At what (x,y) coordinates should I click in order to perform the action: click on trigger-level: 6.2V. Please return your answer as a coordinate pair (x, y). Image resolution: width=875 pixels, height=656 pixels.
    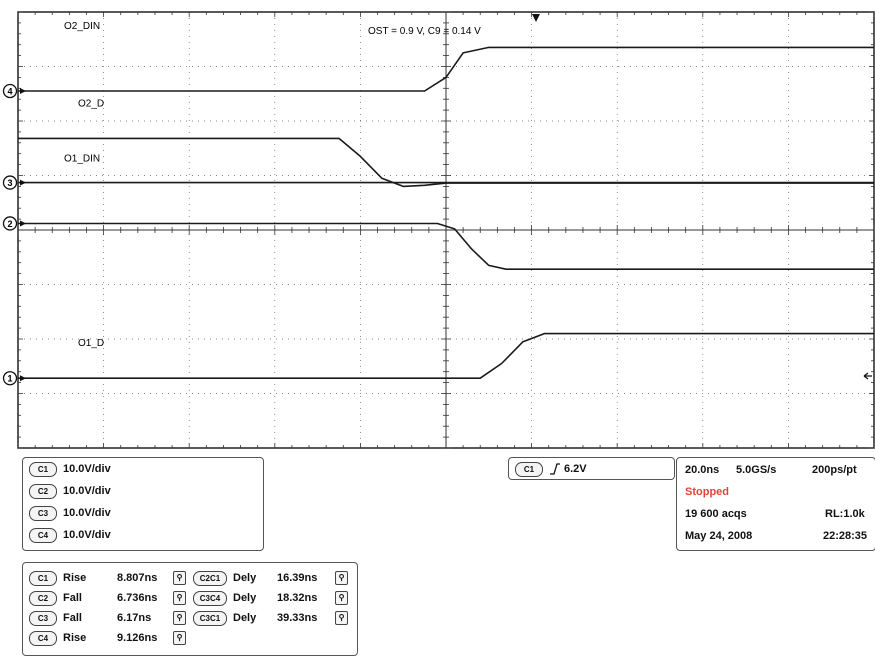
    Looking at the image, I should click on (575, 469).